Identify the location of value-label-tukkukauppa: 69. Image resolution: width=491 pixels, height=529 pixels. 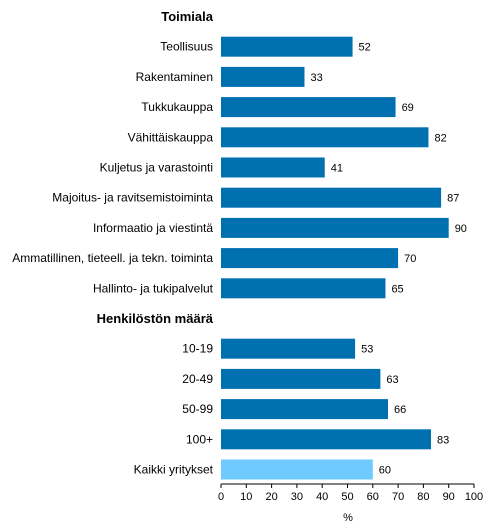
(408, 108).